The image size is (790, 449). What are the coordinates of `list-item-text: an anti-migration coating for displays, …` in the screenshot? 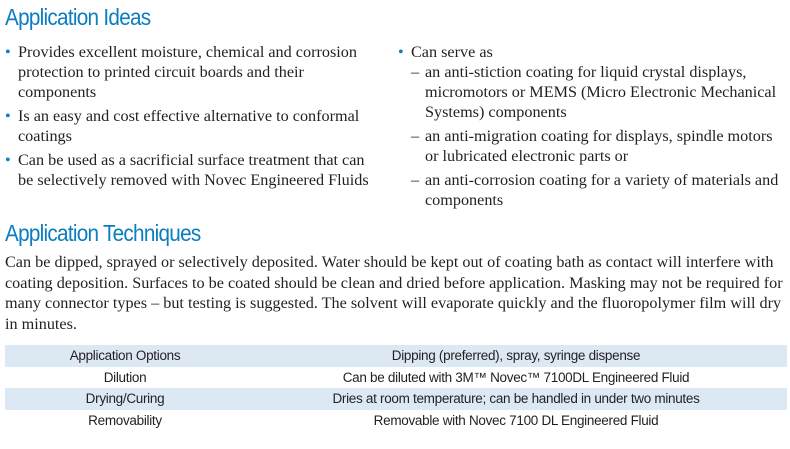 It's located at (599, 146).